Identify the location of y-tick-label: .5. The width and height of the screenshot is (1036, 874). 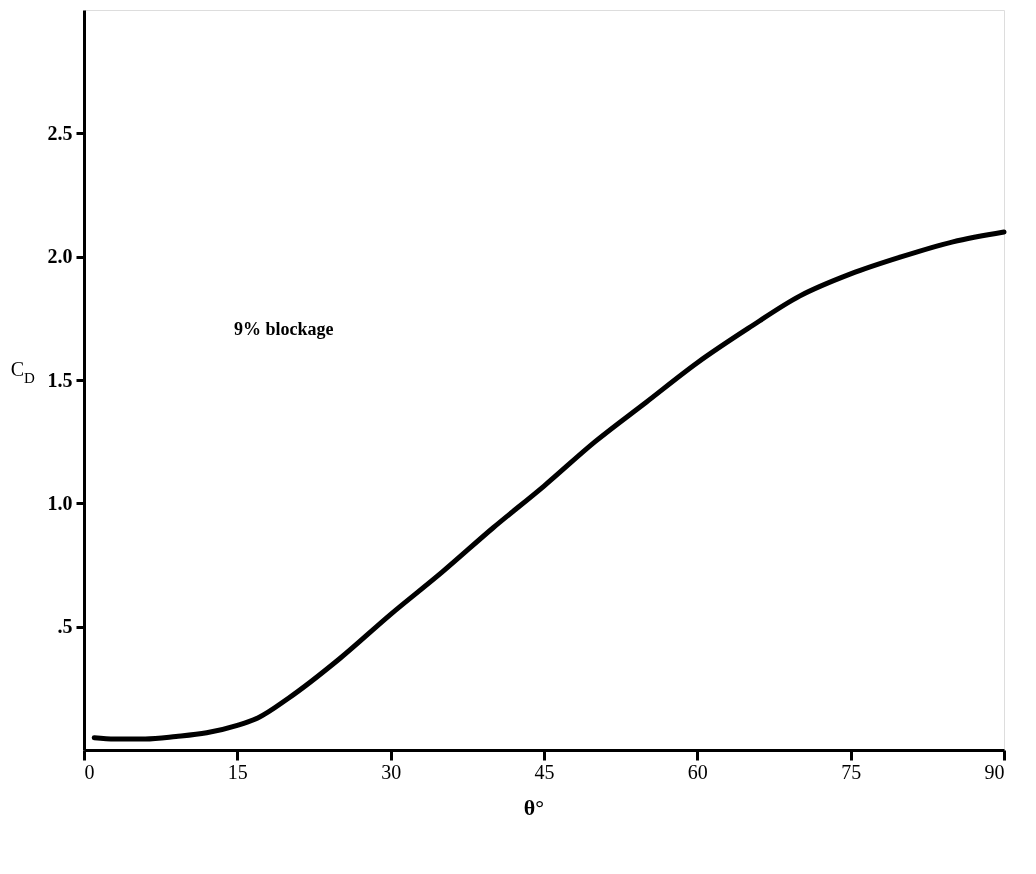
(65, 626).